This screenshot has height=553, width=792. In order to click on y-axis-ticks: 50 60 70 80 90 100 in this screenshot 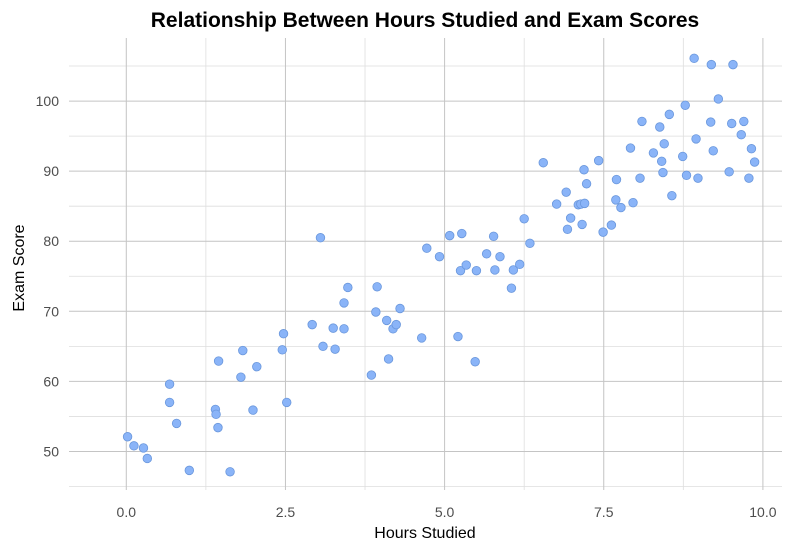, I will do `click(48, 276)`.